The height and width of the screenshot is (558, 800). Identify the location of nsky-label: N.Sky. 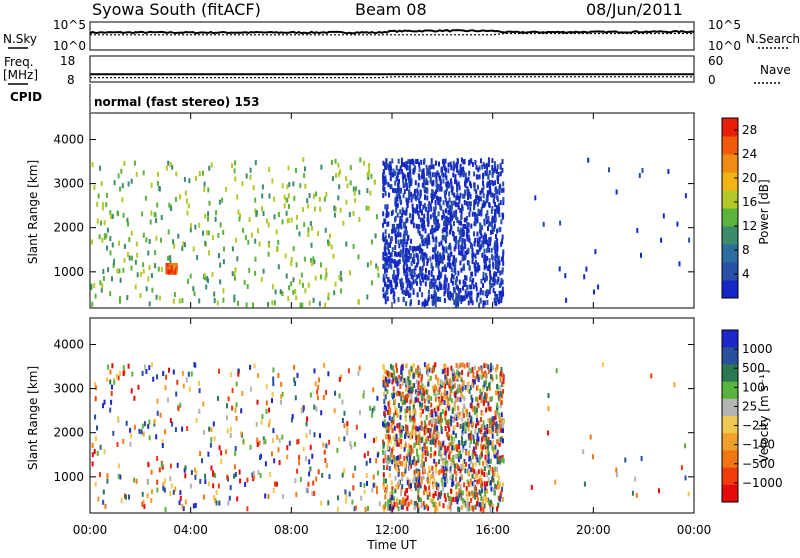
(20, 39).